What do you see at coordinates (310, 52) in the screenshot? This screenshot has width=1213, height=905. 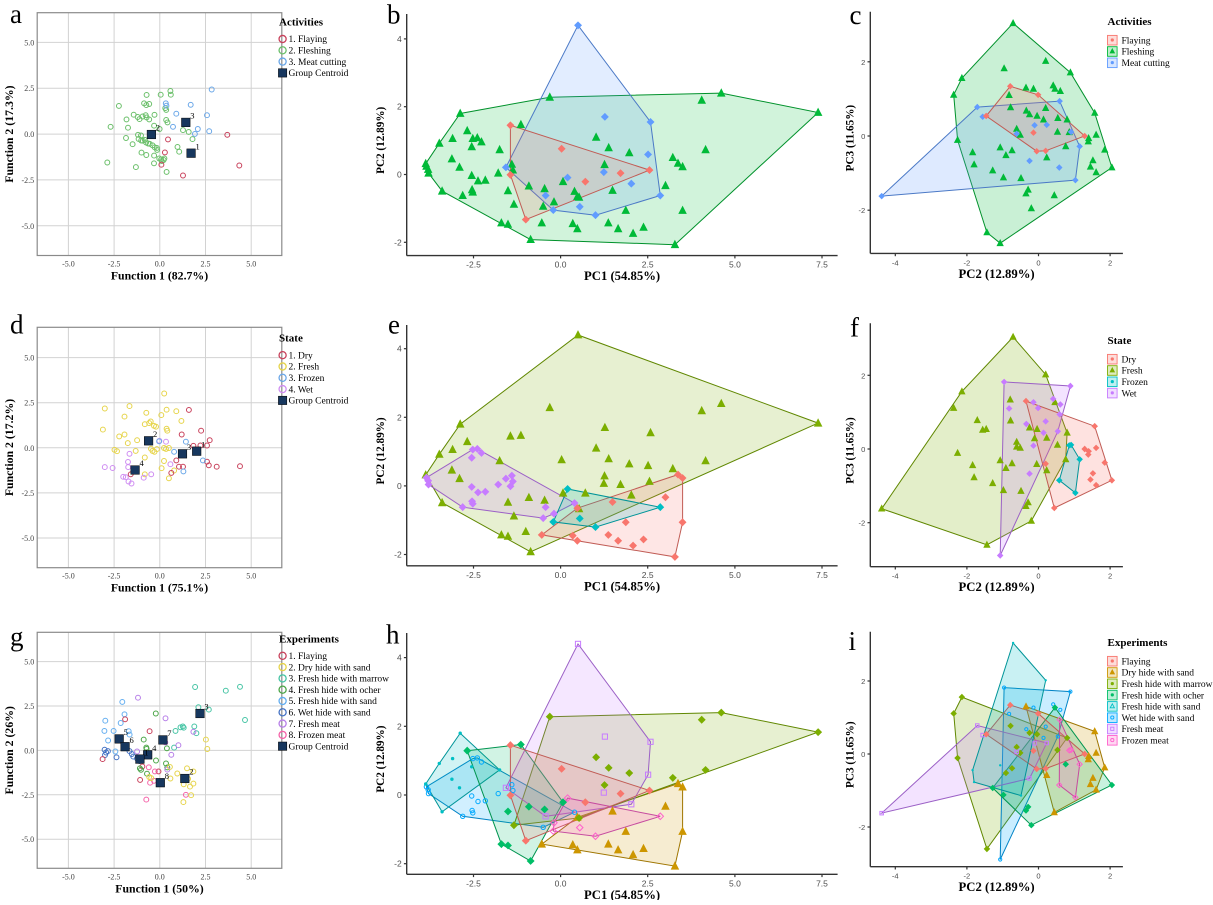 I see `svg-text: 2. Fleshing` at bounding box center [310, 52].